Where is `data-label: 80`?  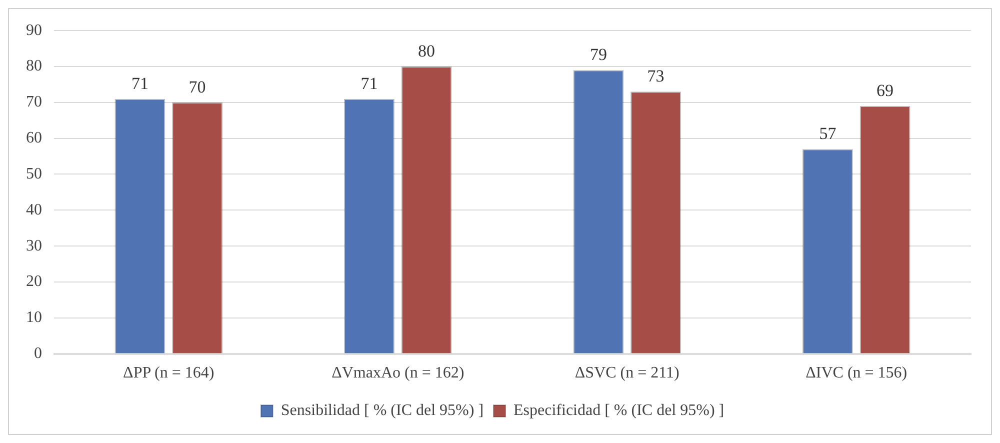 data-label: 80 is located at coordinates (427, 50).